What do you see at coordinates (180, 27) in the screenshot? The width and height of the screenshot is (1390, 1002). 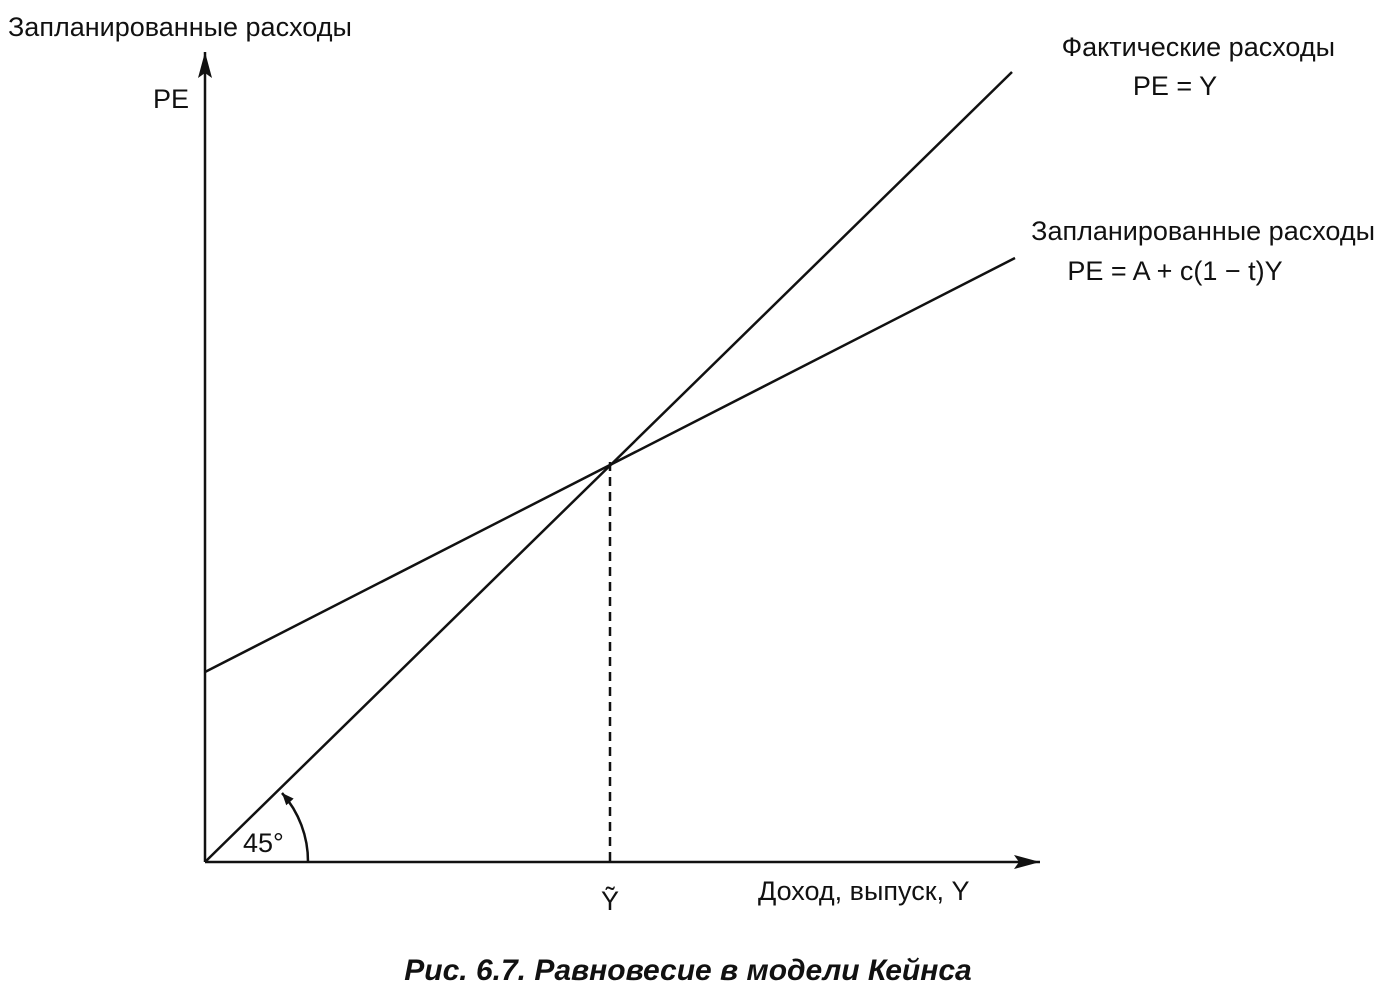 I see `y-title: Запланированные расходы` at bounding box center [180, 27].